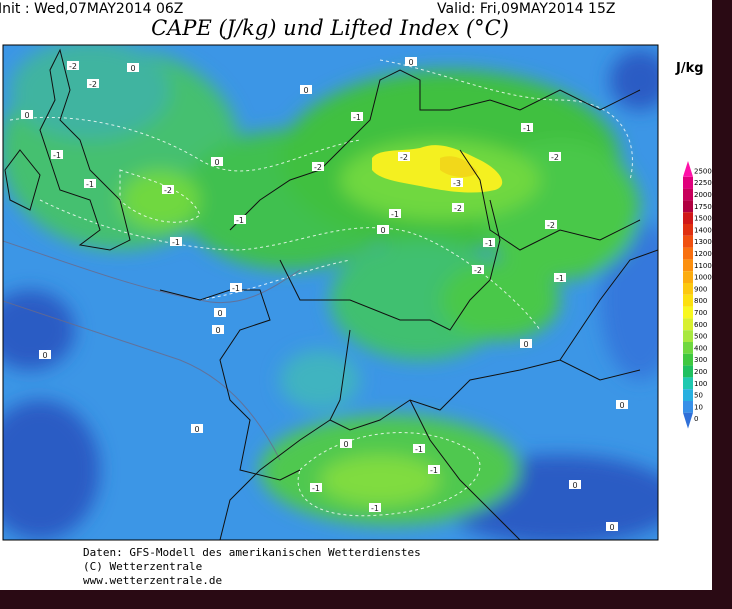 Image resolution: width=732 pixels, height=609 pixels. I want to click on colorbar-label: 100, so click(700, 384).